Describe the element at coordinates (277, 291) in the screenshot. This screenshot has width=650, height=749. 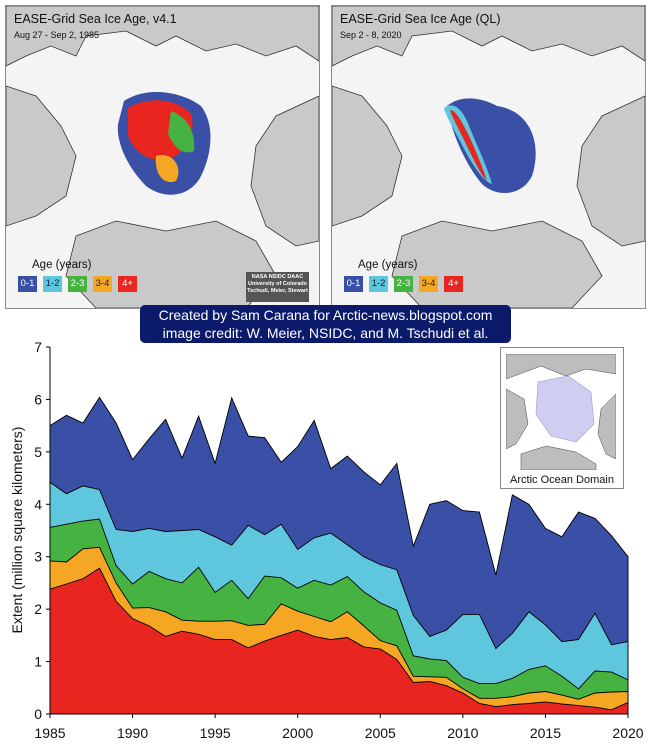
I see `nsidc-credit-line: Tschudi, Meier, Stewart` at that location.